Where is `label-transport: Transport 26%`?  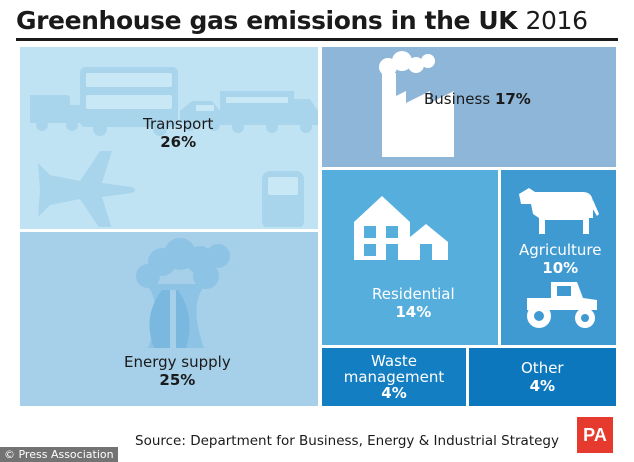
label-transport: Transport 26% is located at coordinates (178, 133).